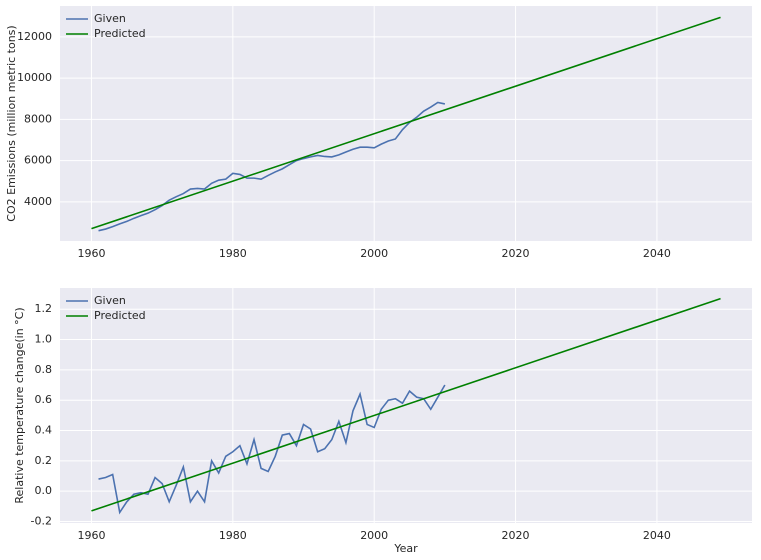  I want to click on y-tick-label: 0.0, so click(44, 490).